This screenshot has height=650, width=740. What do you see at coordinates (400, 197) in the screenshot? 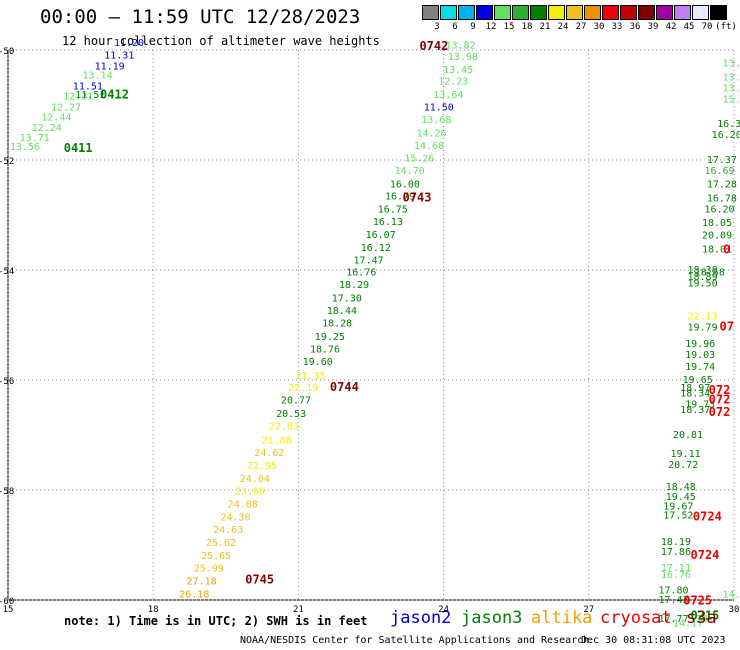
I see `wave-height-point: 16.79` at bounding box center [400, 197].